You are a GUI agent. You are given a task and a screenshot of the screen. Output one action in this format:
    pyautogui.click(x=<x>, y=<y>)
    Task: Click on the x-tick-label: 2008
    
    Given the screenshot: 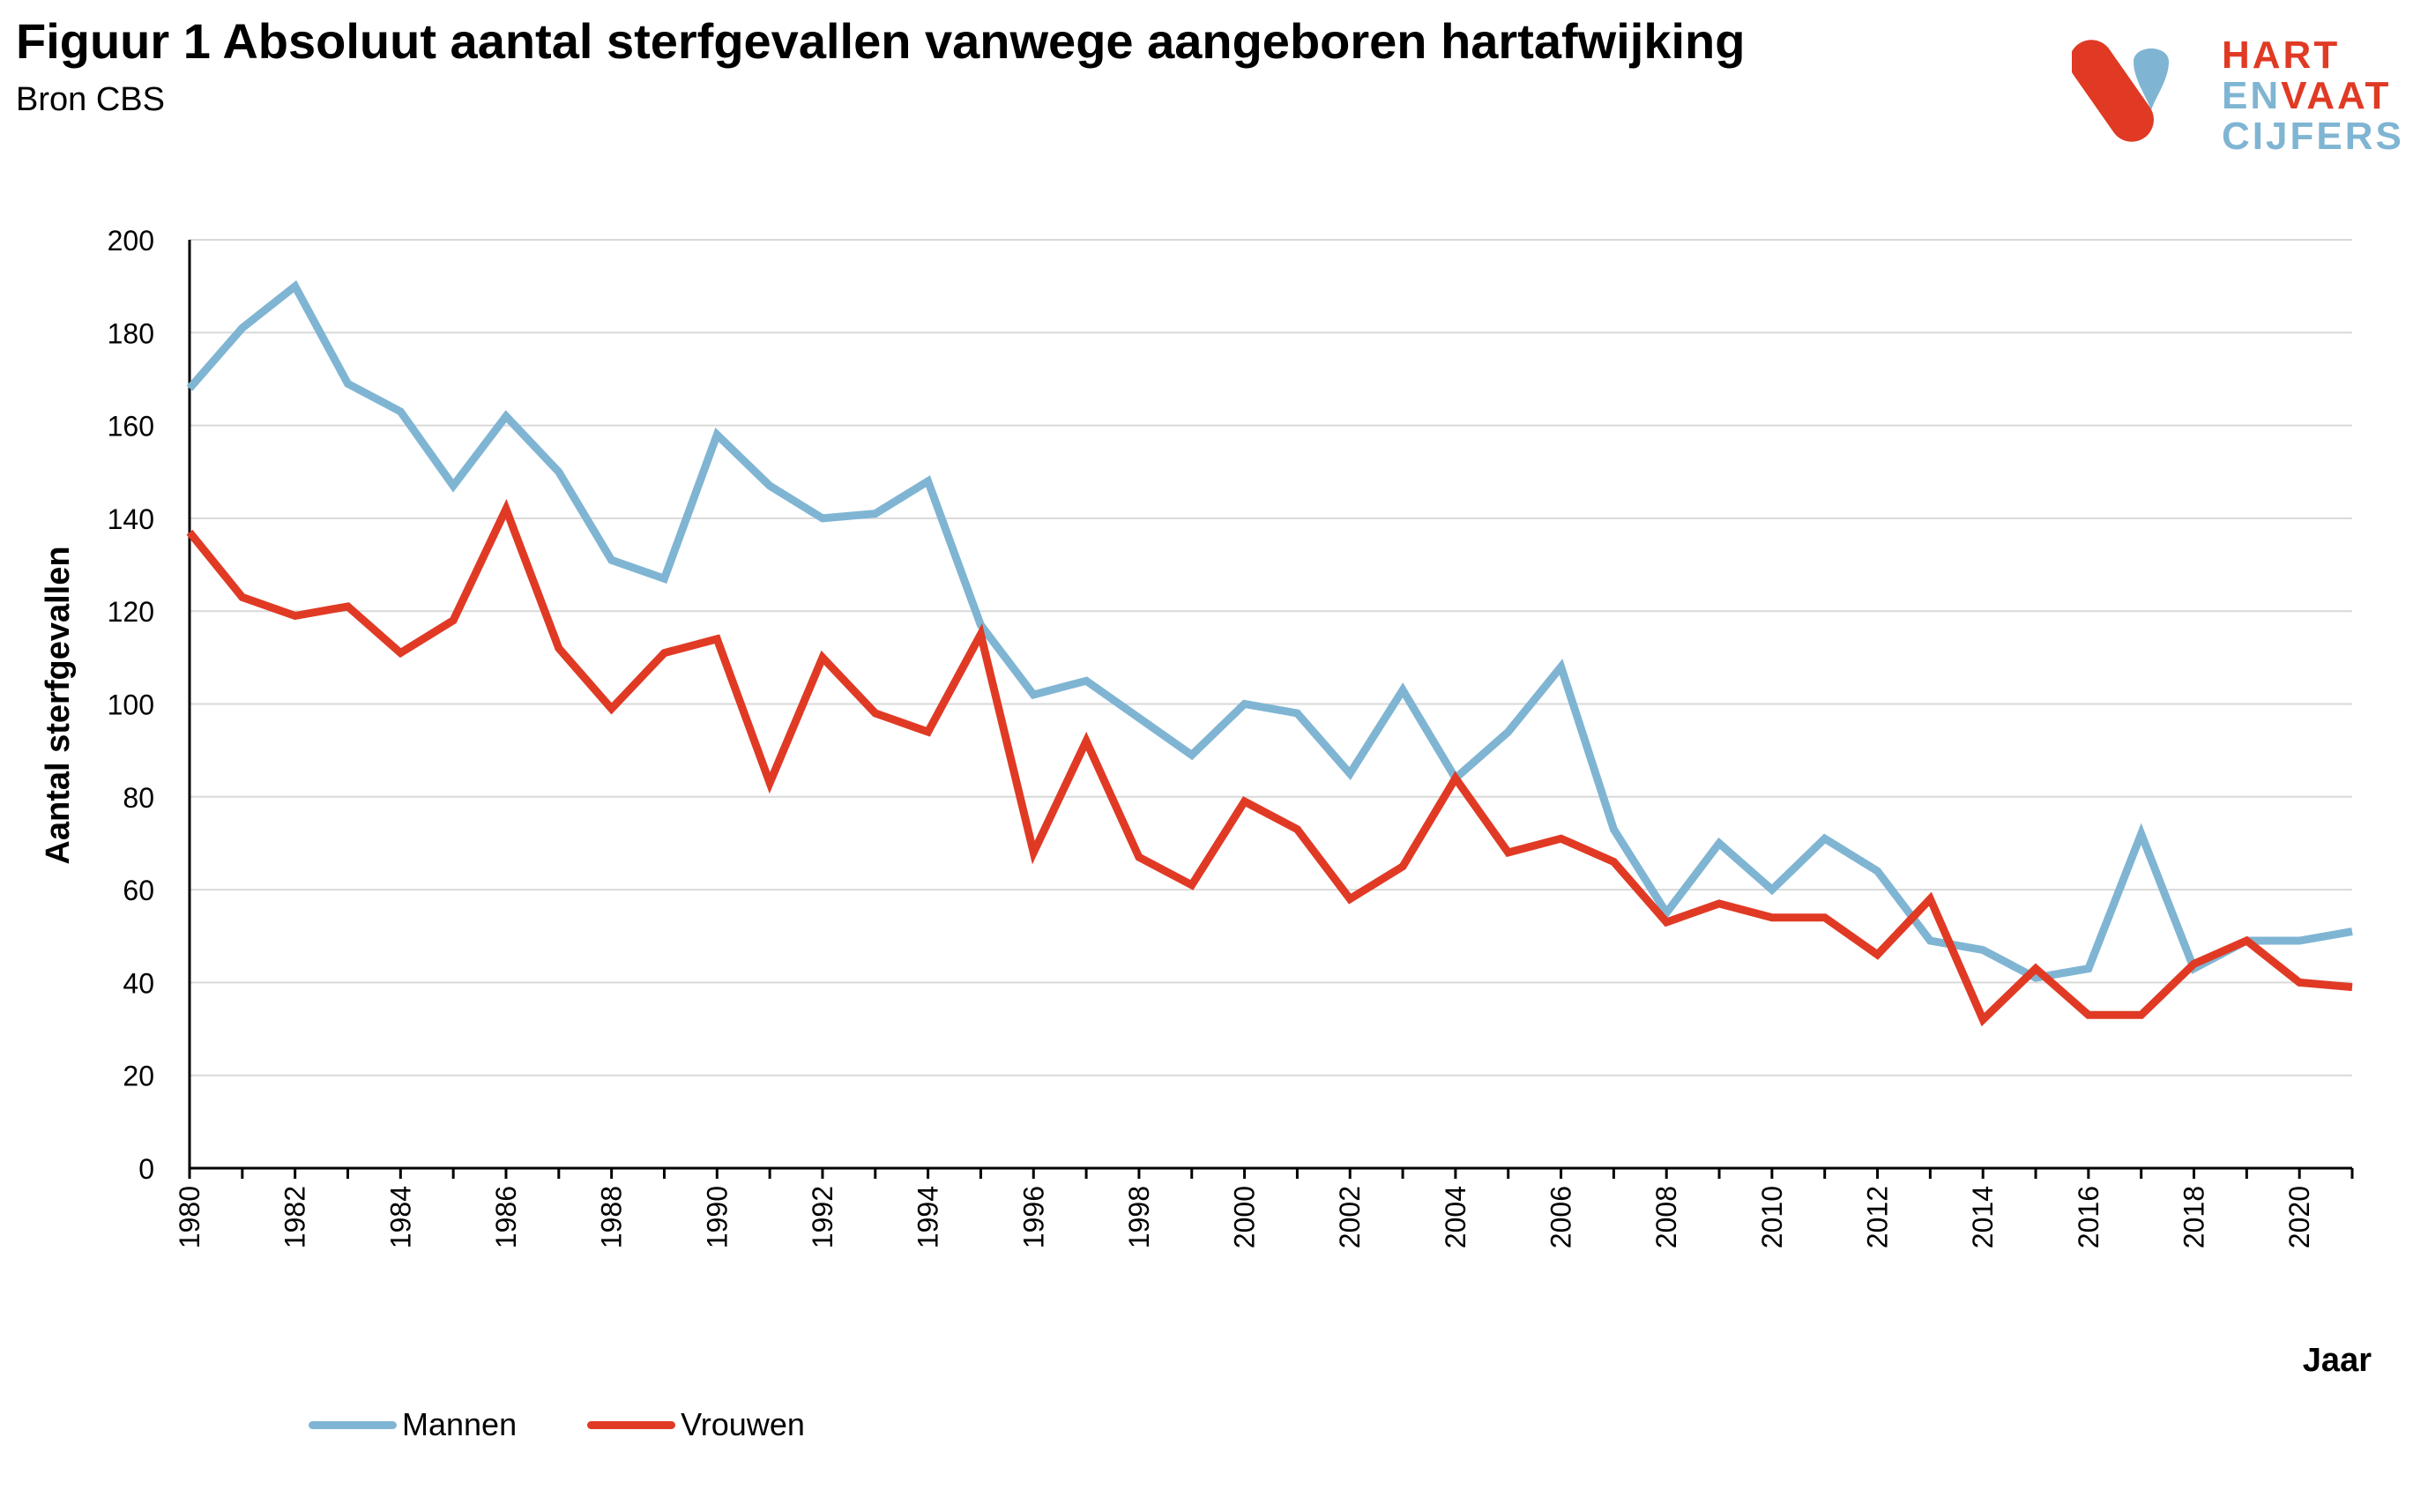 What is the action you would take?
    pyautogui.click(x=1666, y=1217)
    